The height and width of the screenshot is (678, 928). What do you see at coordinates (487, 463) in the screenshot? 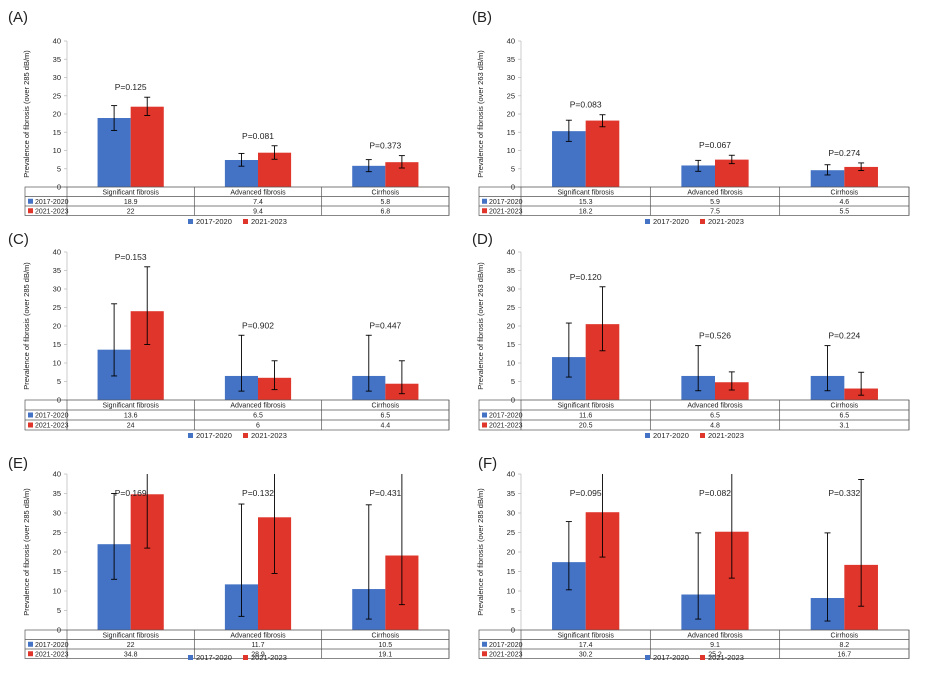
I see `panel-label: (F)` at bounding box center [487, 463].